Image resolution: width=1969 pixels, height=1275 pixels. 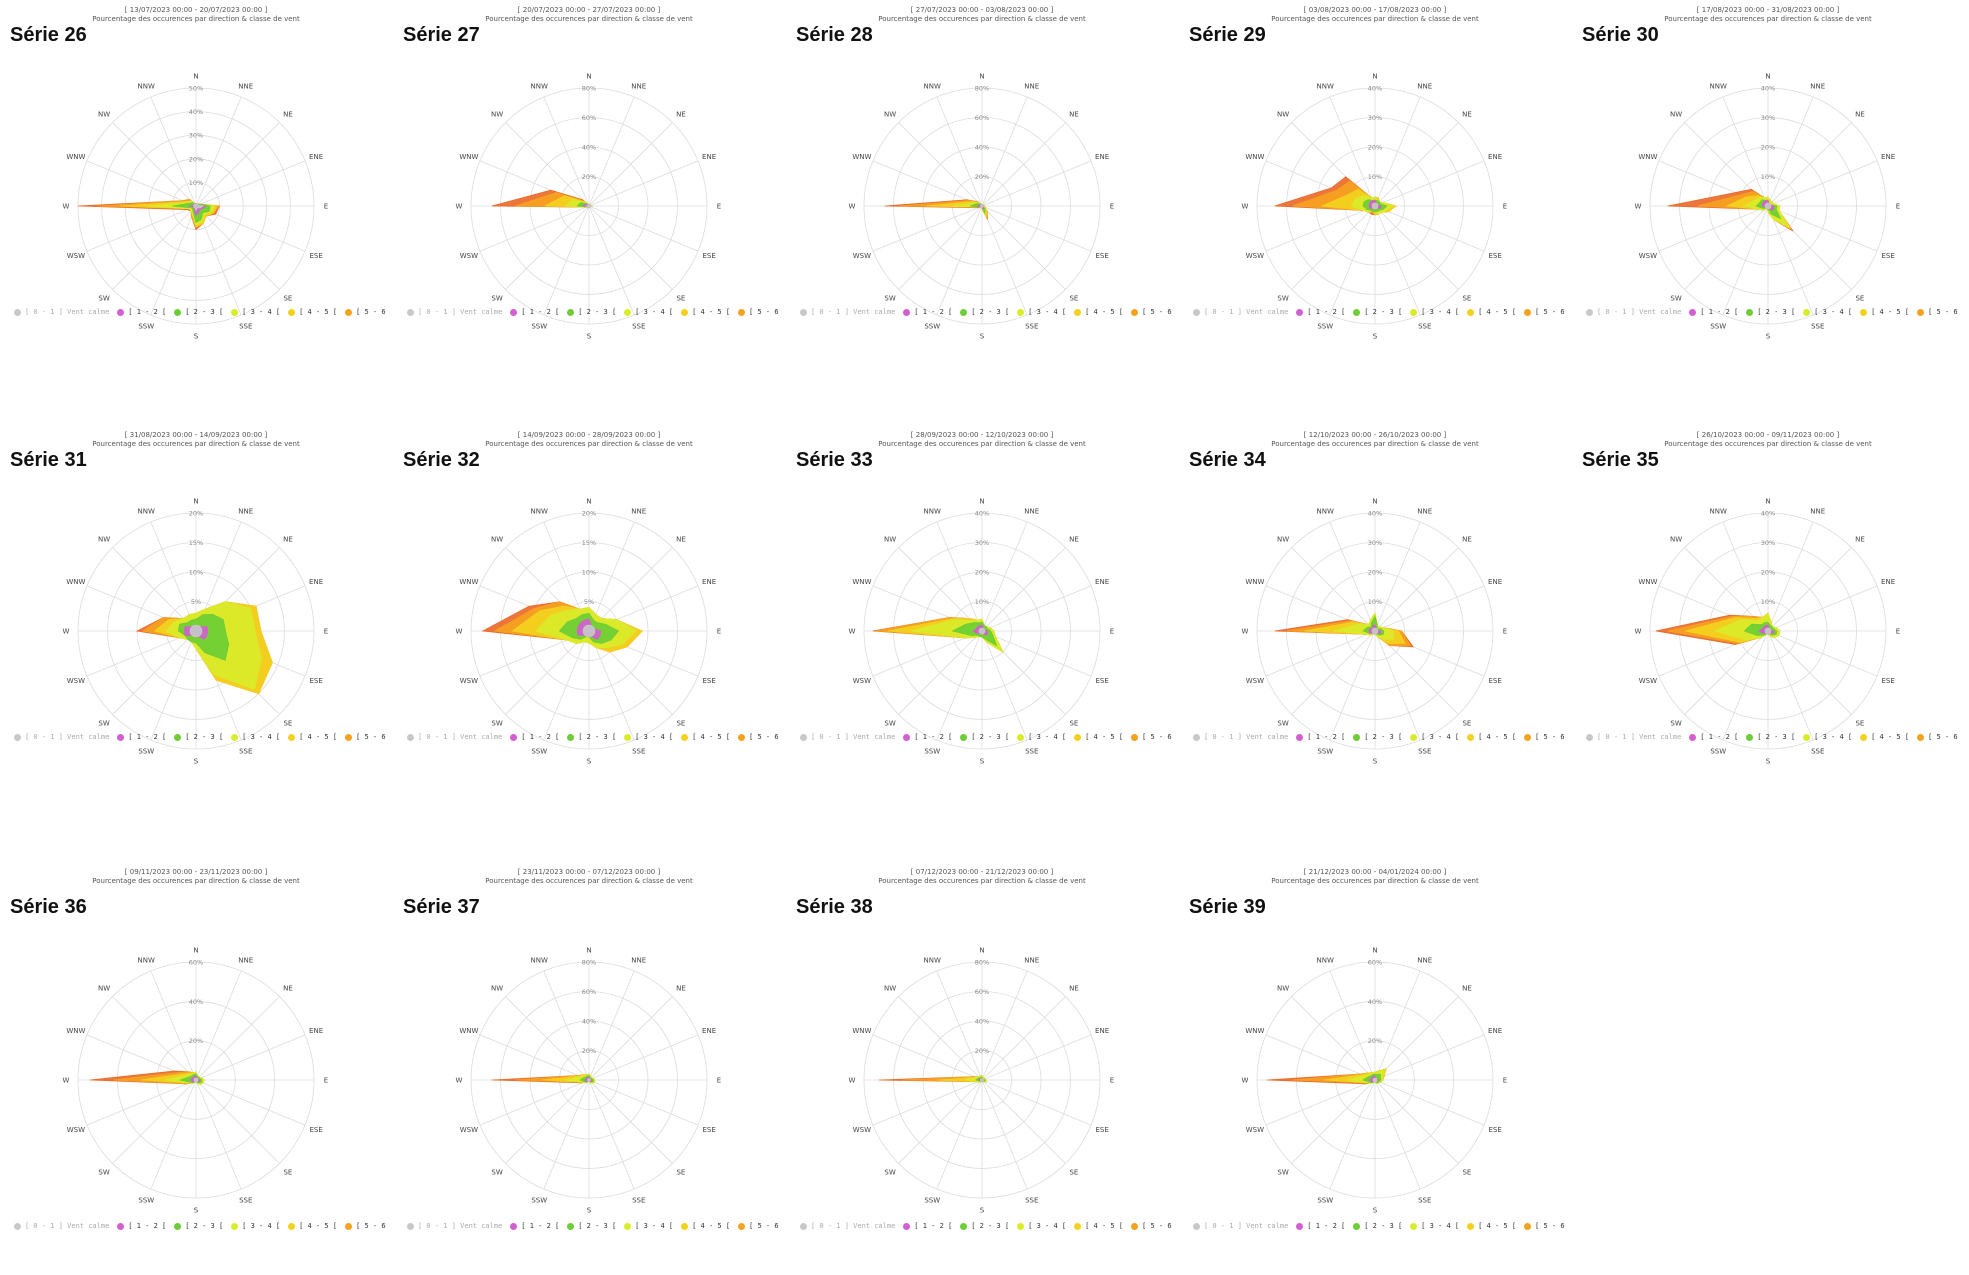 What do you see at coordinates (589, 89) in the screenshot?
I see `tick-label: 80%` at bounding box center [589, 89].